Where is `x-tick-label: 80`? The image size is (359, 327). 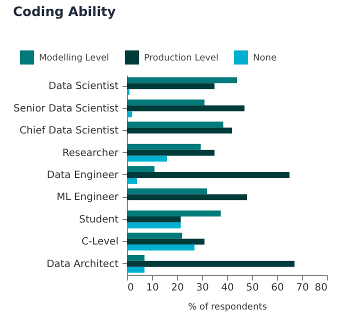 x-tick-label: 80 is located at coordinates (321, 288).